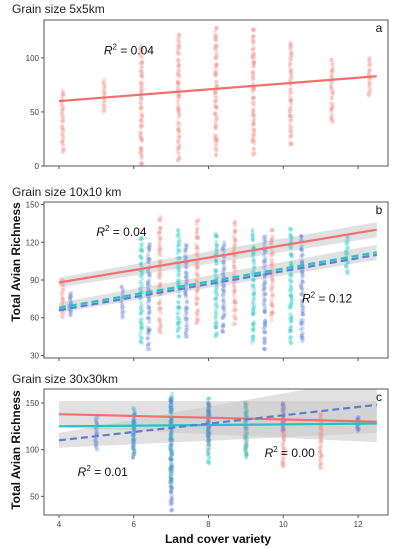 This screenshot has width=405, height=550. What do you see at coordinates (37, 166) in the screenshot?
I see `y-tick-label: 0` at bounding box center [37, 166].